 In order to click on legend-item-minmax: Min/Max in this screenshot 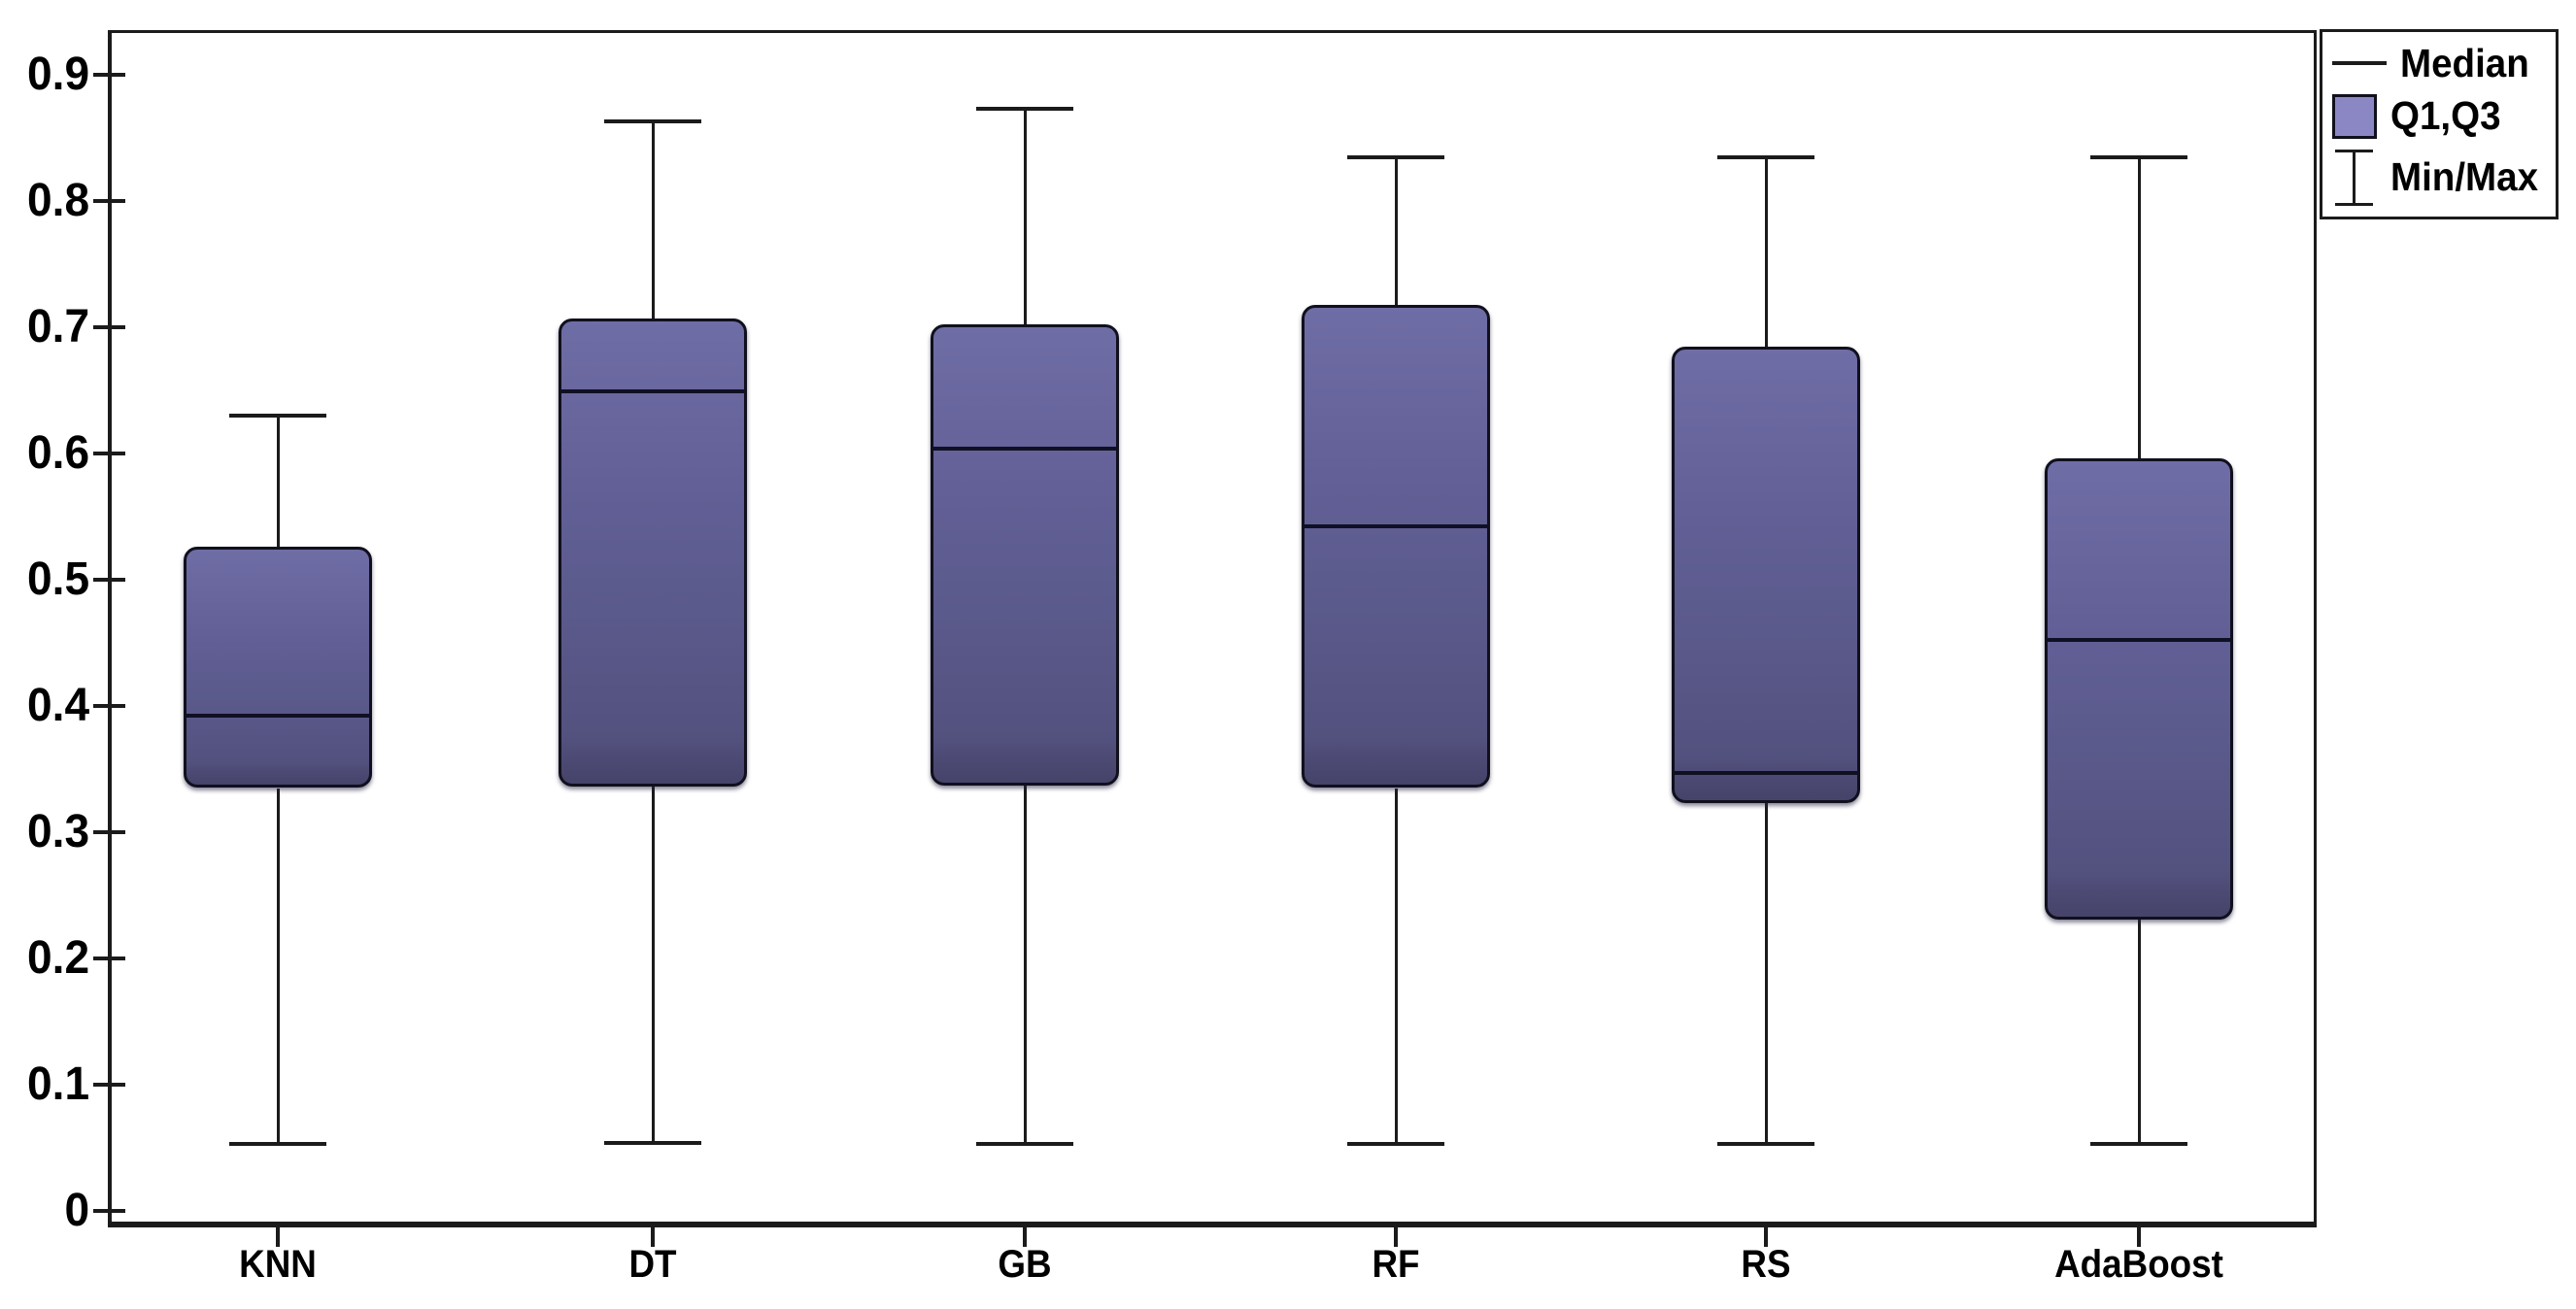, I will do `click(2439, 178)`.